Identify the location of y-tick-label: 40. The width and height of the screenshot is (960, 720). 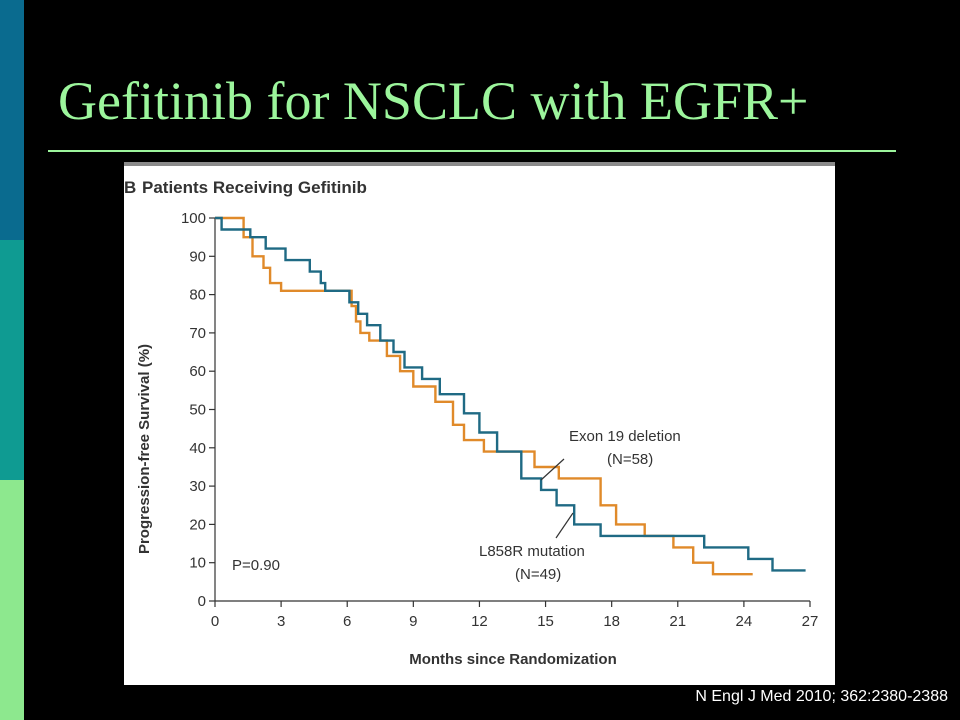
(197, 448).